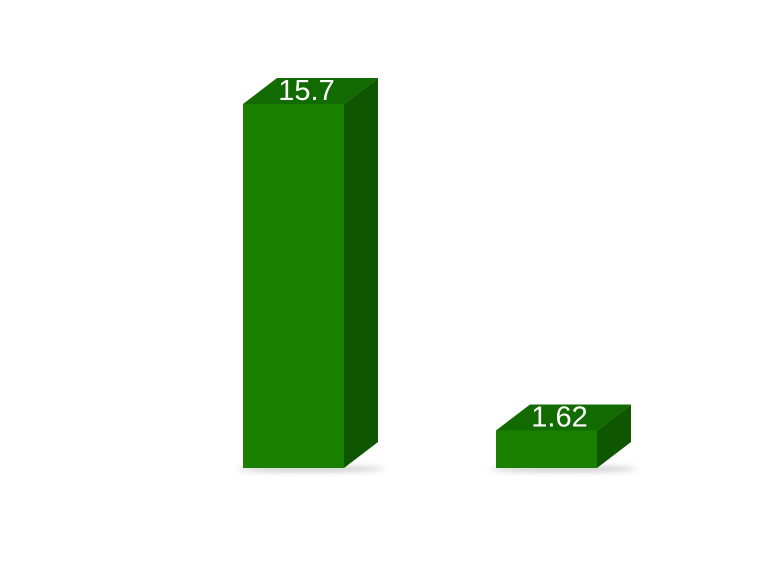  What do you see at coordinates (559, 417) in the screenshot?
I see `data-label: 1.62` at bounding box center [559, 417].